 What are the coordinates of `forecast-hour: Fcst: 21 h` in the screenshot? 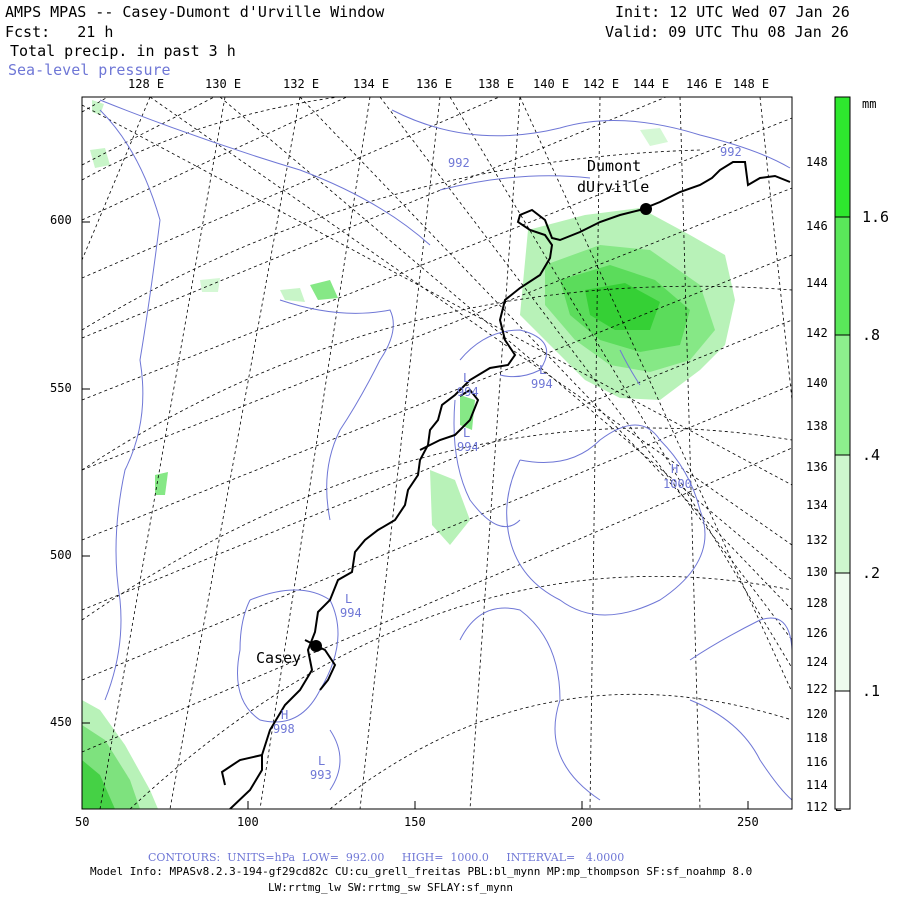 It's located at (59, 32).